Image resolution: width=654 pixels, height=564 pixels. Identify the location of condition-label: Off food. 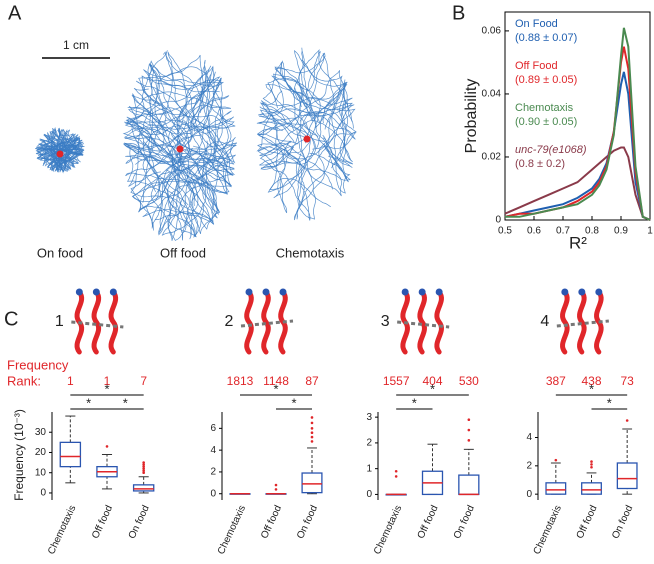
(183, 252).